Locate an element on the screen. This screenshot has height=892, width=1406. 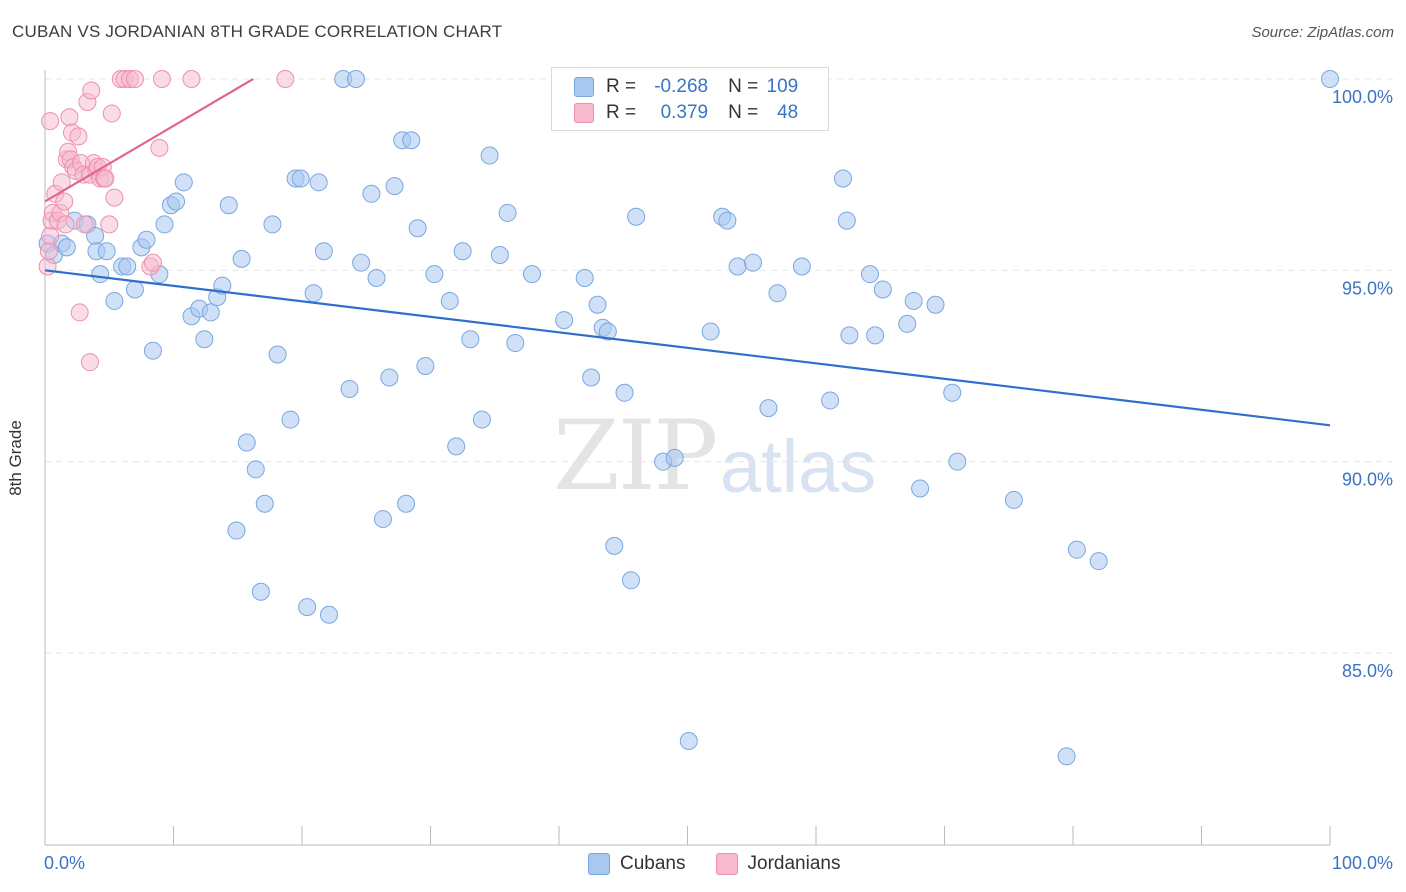
correlation-legend: R = -0.268 N = 109 R = 0.379 N = 48 is located at coordinates (690, 99).